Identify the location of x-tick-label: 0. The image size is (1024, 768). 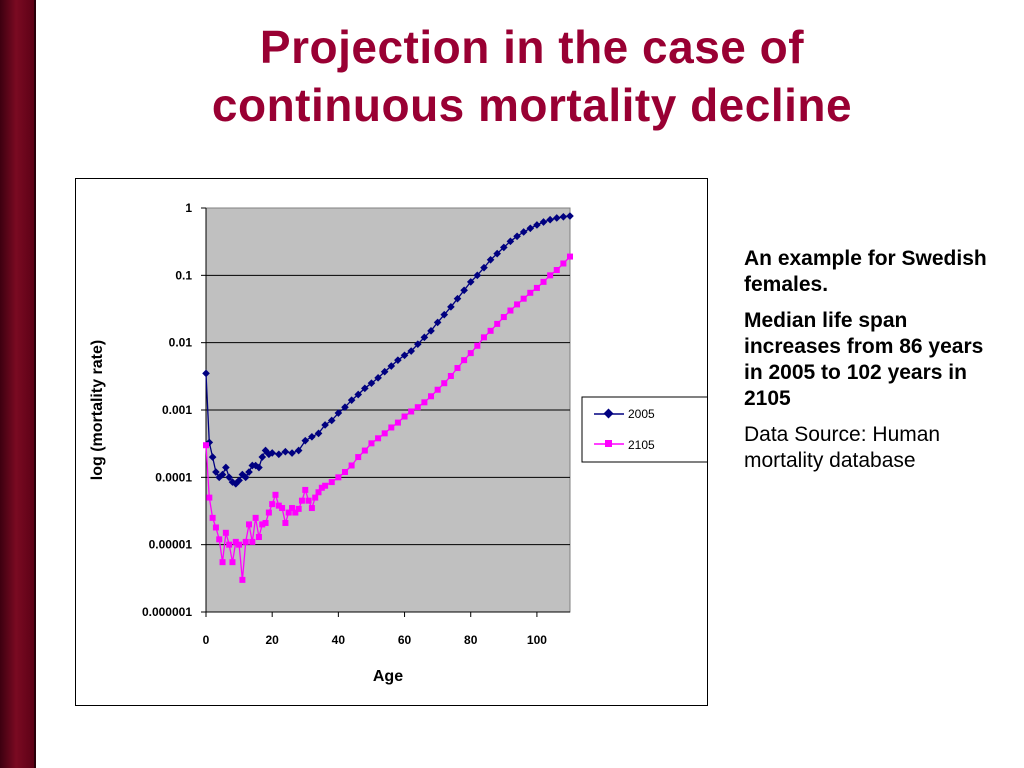
(206, 640).